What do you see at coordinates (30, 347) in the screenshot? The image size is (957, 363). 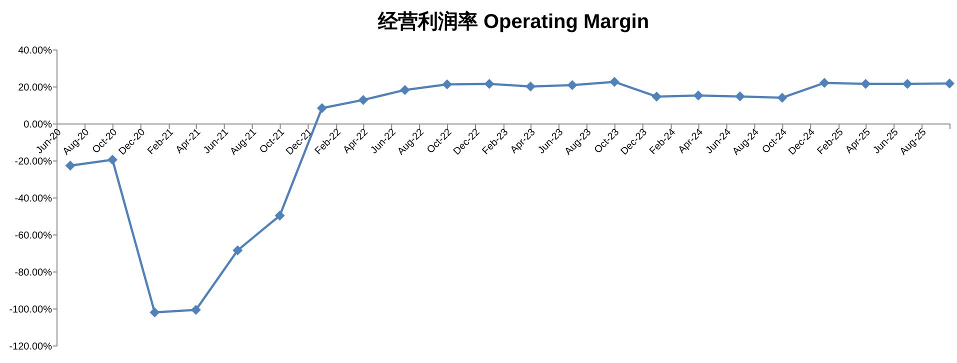 I see `y-tick-label: -120.00%` at bounding box center [30, 347].